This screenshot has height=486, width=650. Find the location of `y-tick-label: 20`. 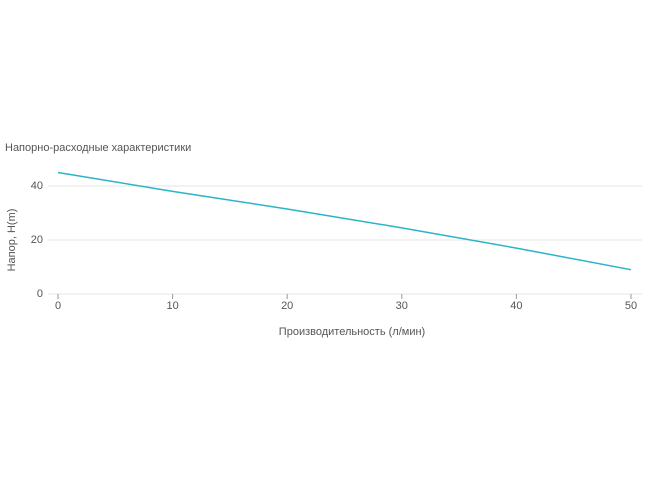

y-tick-label: 20 is located at coordinates (37, 240).